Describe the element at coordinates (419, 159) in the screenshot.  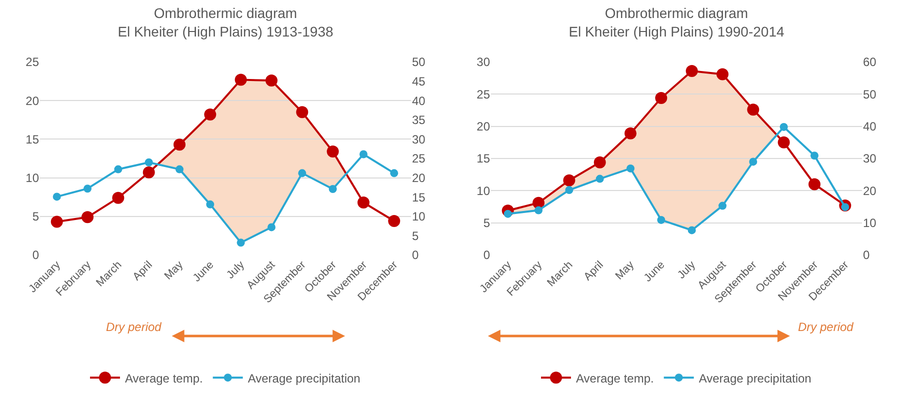
I see `y2-tick-label: 25` at that location.